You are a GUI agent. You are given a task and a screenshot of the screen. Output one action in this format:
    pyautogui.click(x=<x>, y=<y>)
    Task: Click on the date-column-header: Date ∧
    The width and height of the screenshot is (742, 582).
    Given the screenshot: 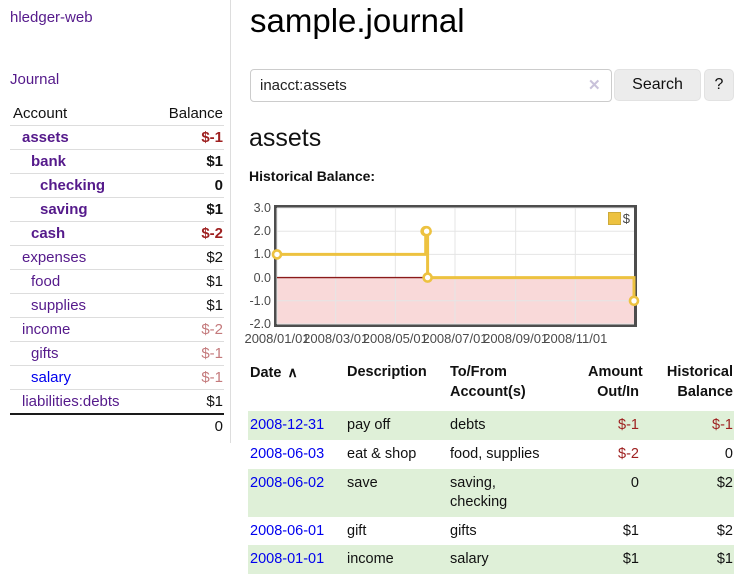 What is the action you would take?
    pyautogui.click(x=296, y=386)
    